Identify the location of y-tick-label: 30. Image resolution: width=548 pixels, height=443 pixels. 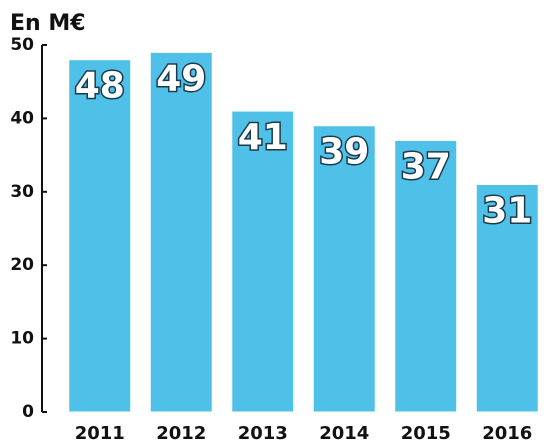
(22, 192).